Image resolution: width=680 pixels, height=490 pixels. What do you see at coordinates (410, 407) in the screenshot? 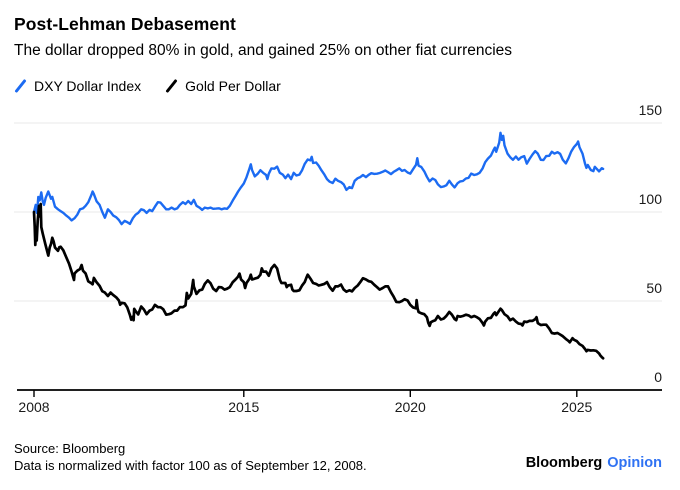
I see `x-tick-label: 2020` at bounding box center [410, 407].